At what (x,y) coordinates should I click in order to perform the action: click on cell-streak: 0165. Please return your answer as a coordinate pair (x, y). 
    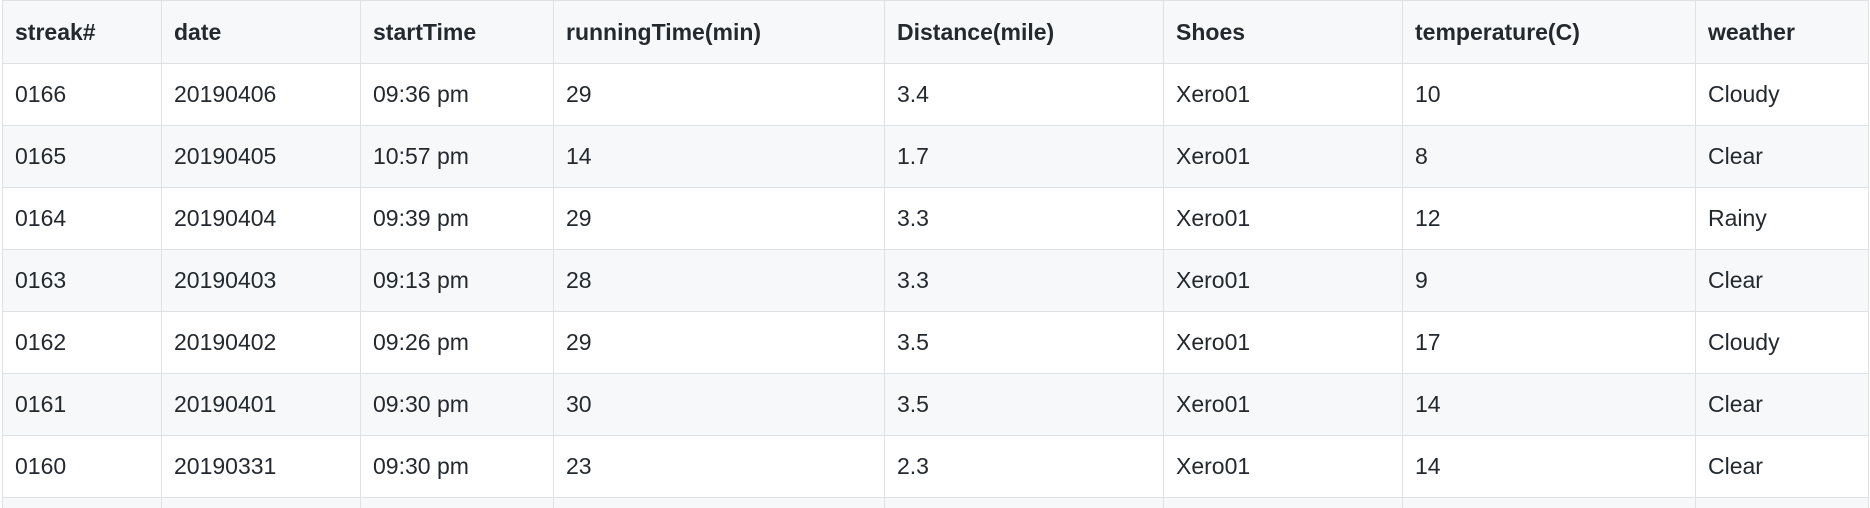
    Looking at the image, I should click on (82, 156).